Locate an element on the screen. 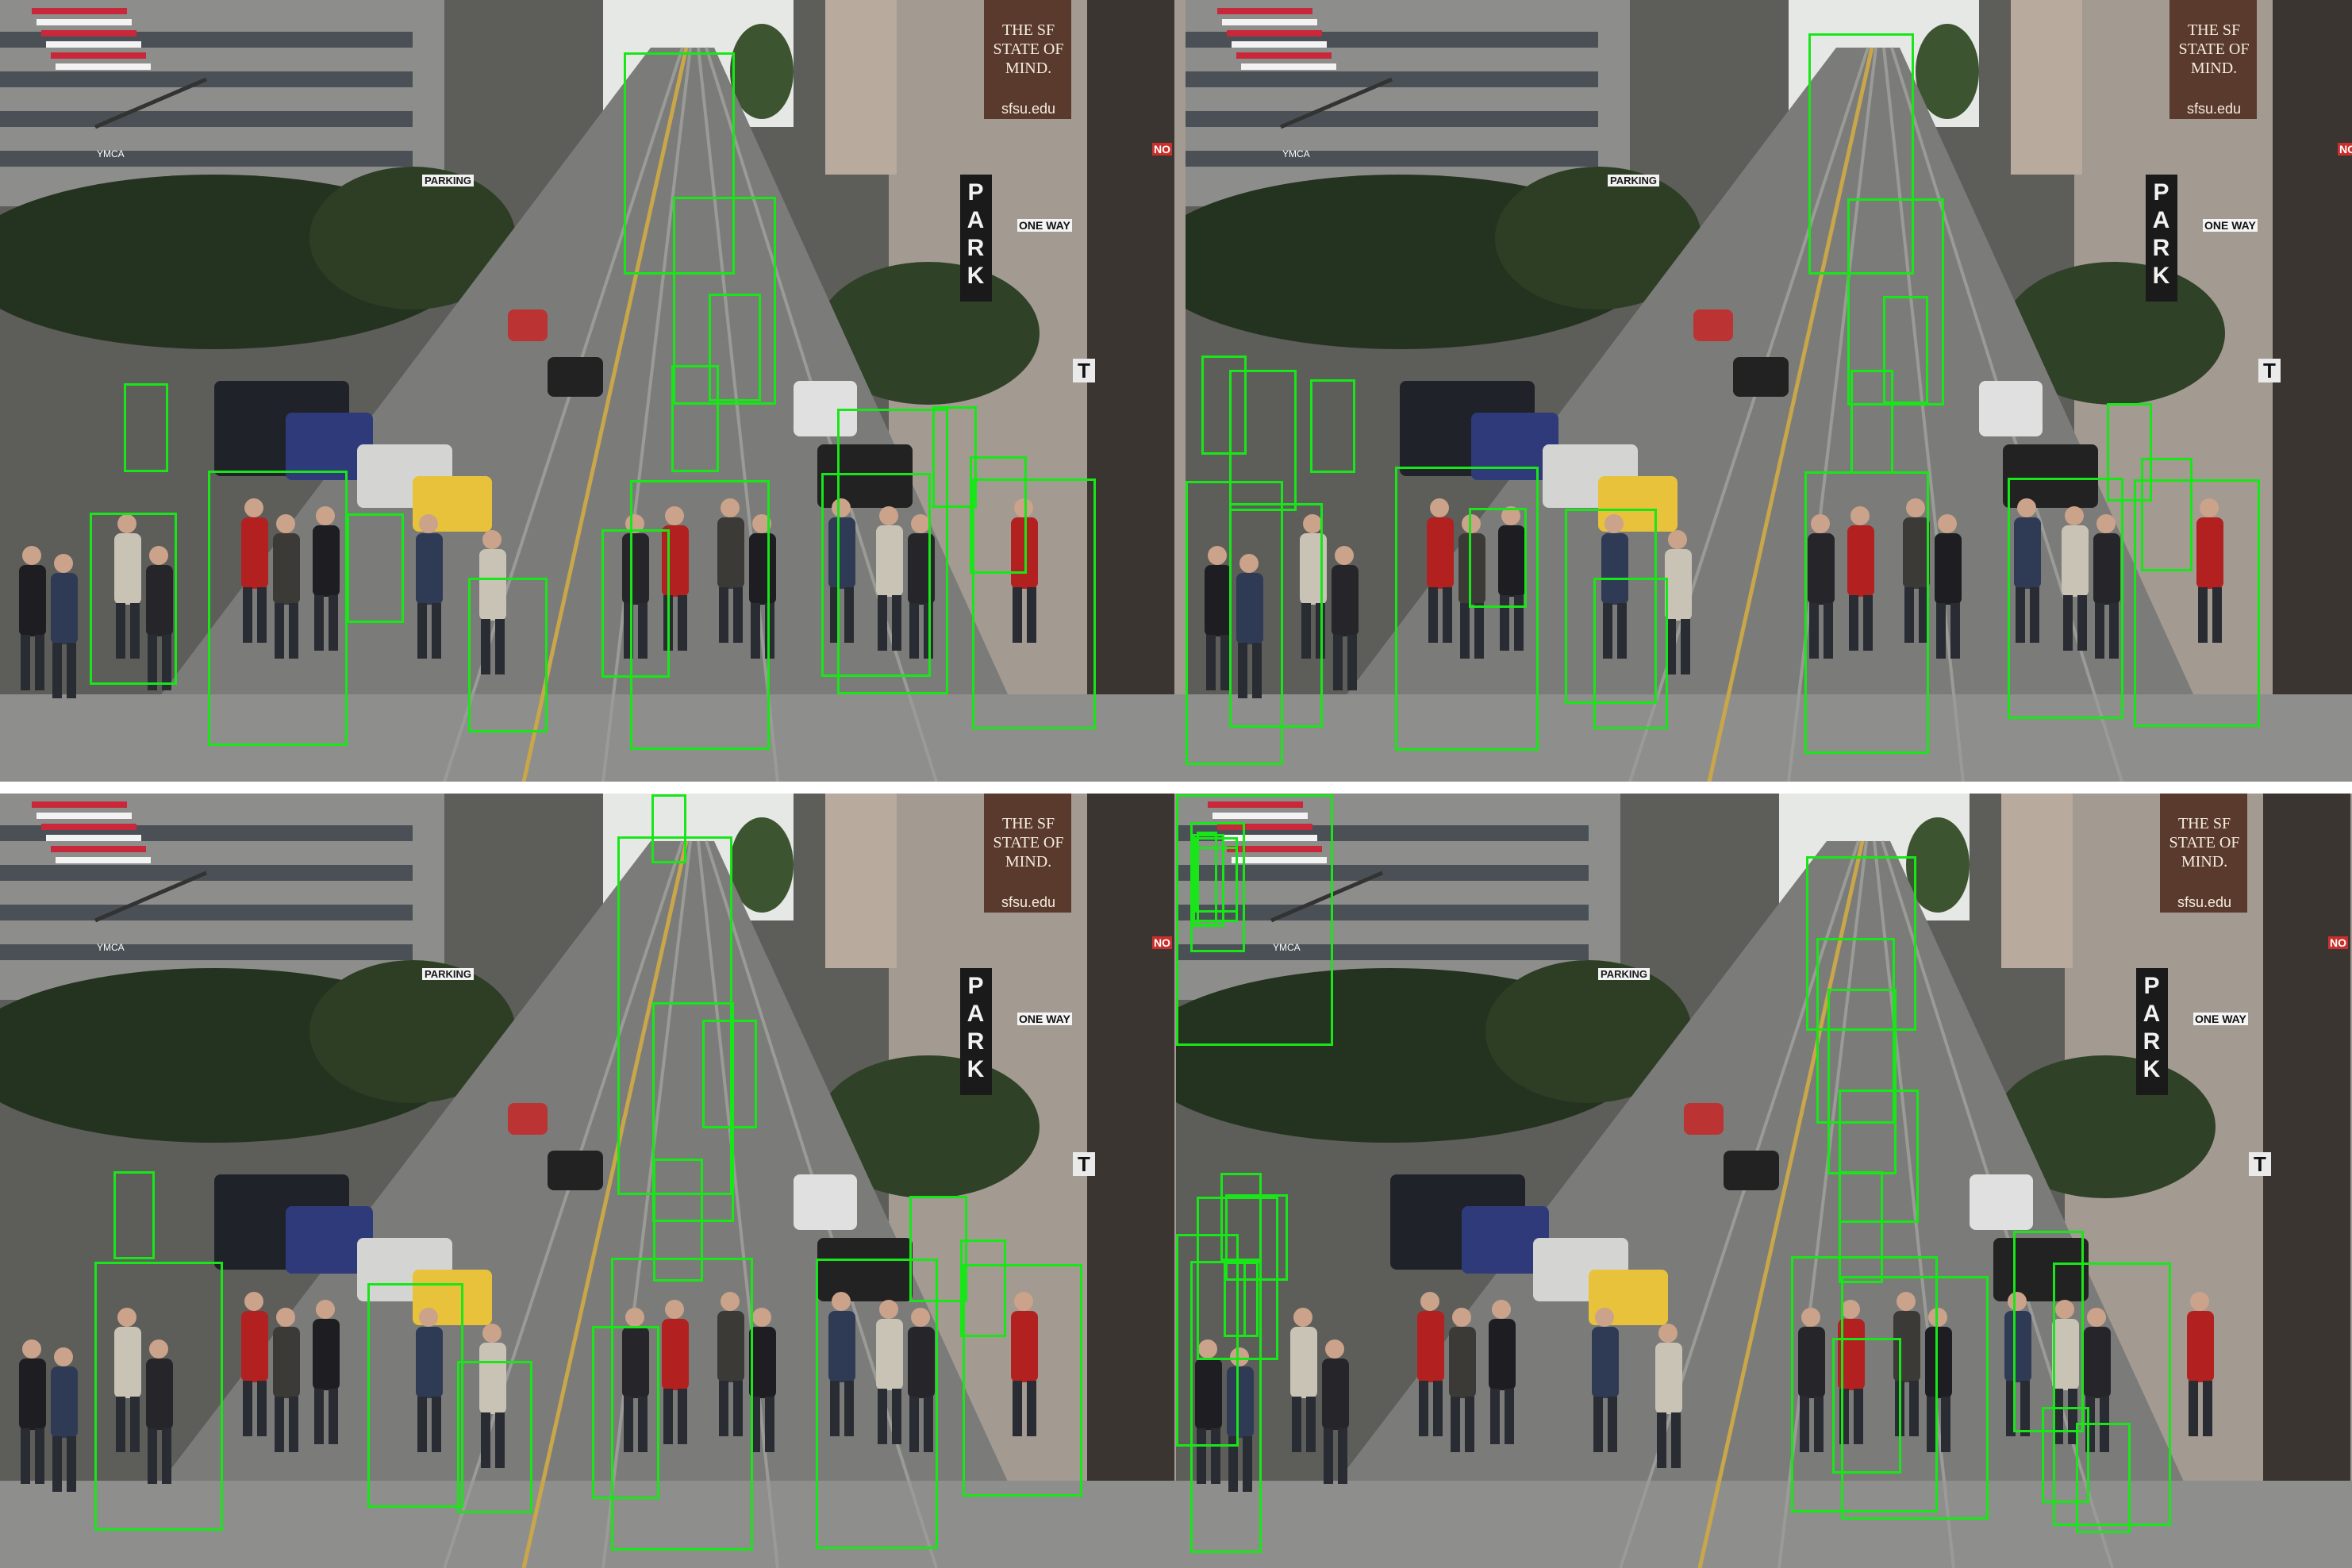  banner-line2-text: STATE OF is located at coordinates (1028, 842).